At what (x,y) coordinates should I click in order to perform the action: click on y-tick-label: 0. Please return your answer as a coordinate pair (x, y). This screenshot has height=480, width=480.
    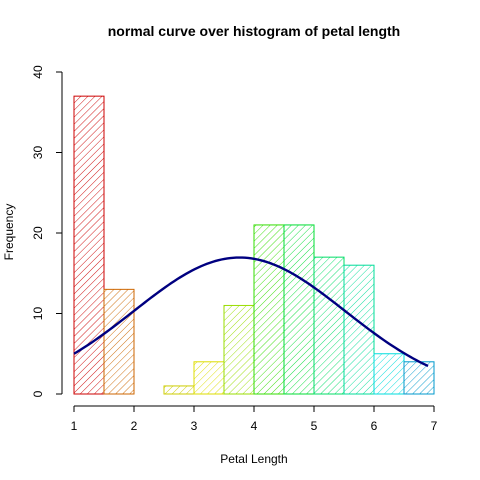
    Looking at the image, I should click on (38, 393).